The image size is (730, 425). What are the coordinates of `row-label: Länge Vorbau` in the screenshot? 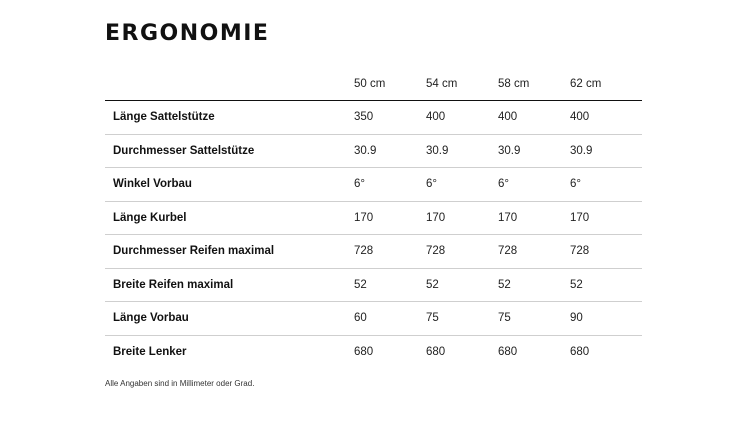 It's located at (229, 318).